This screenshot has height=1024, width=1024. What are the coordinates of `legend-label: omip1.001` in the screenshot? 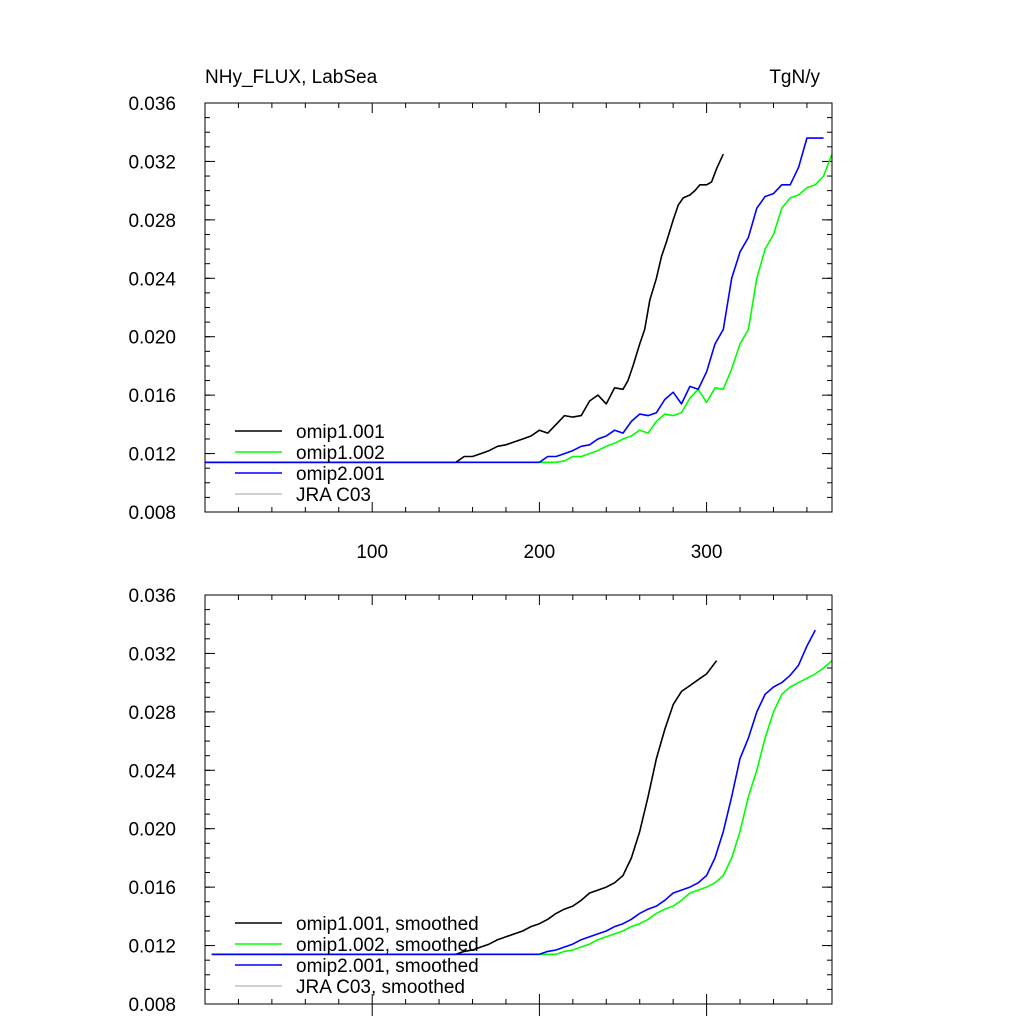 It's located at (340, 432).